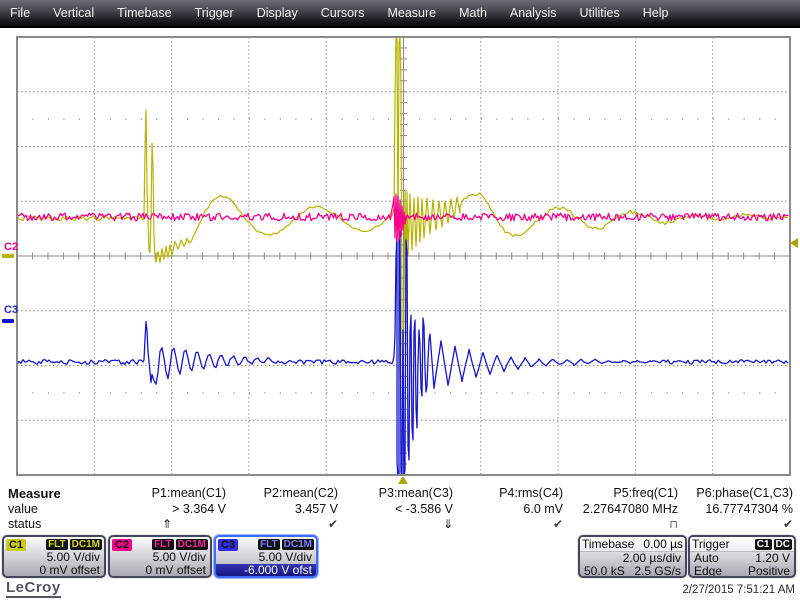 The height and width of the screenshot is (600, 800). What do you see at coordinates (473, 13) in the screenshot?
I see `menu-item-math: Math` at bounding box center [473, 13].